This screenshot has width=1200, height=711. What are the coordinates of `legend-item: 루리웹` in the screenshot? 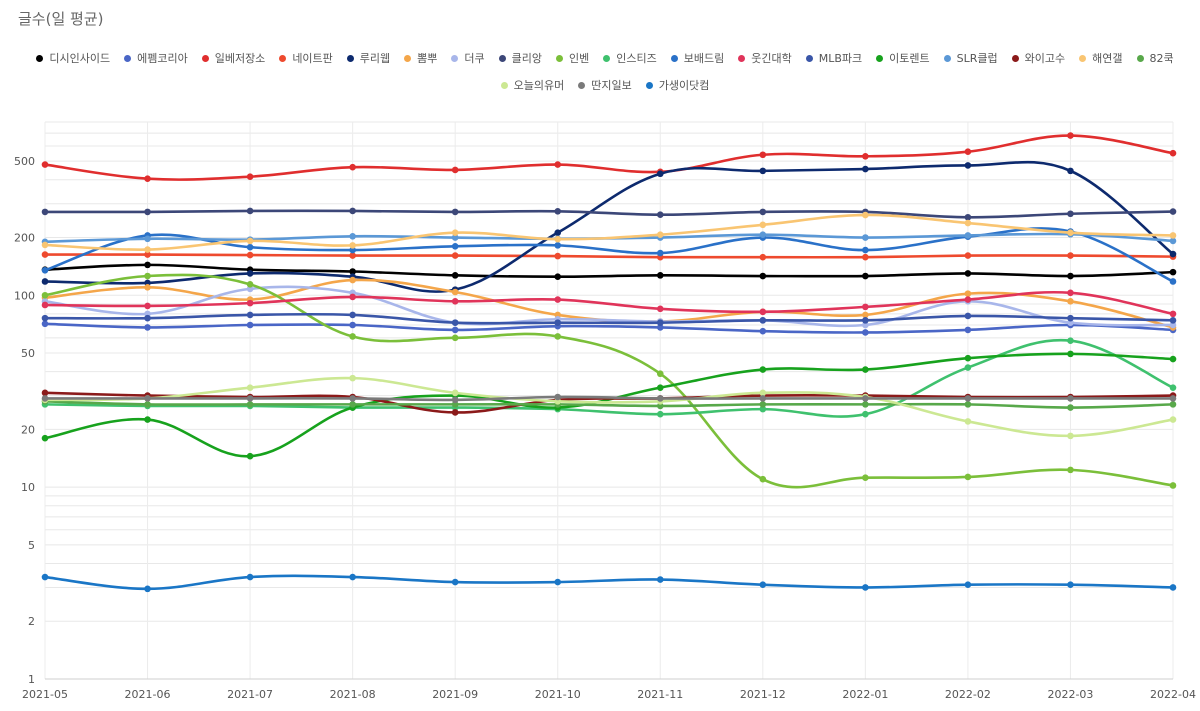 It's located at (368, 58).